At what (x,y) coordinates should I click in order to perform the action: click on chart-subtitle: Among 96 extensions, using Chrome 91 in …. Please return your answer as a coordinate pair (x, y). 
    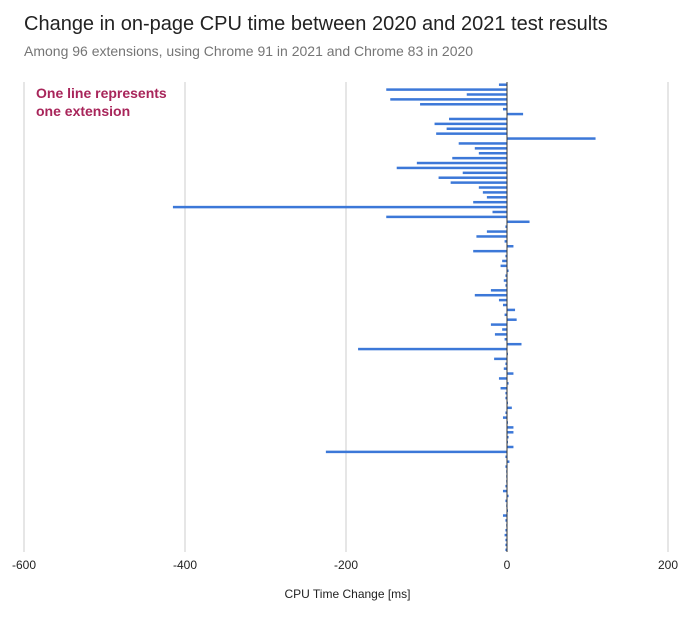
    Looking at the image, I should click on (249, 51).